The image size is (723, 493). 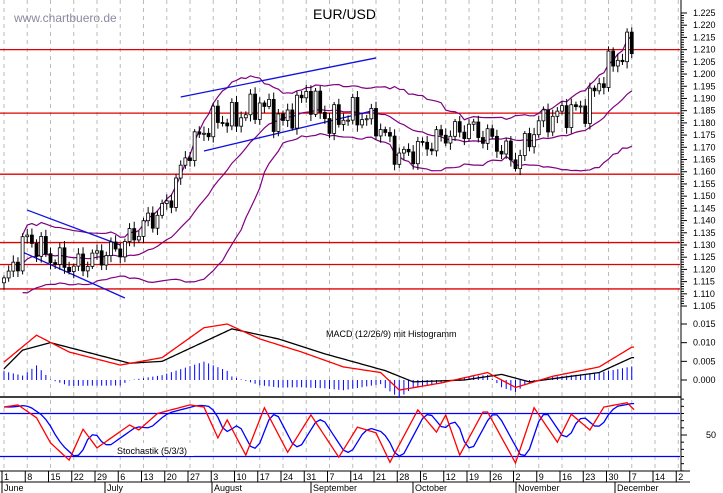 I want to click on trend-line, so click(x=278, y=77).